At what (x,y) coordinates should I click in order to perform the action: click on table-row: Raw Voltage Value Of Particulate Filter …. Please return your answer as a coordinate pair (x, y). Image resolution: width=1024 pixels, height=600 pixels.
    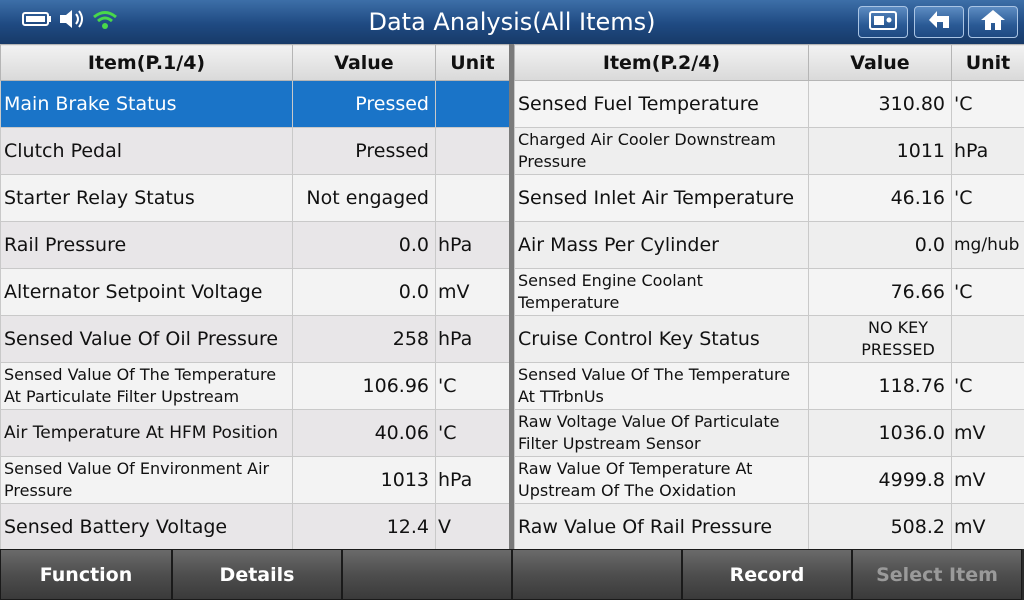
    Looking at the image, I should click on (769, 433).